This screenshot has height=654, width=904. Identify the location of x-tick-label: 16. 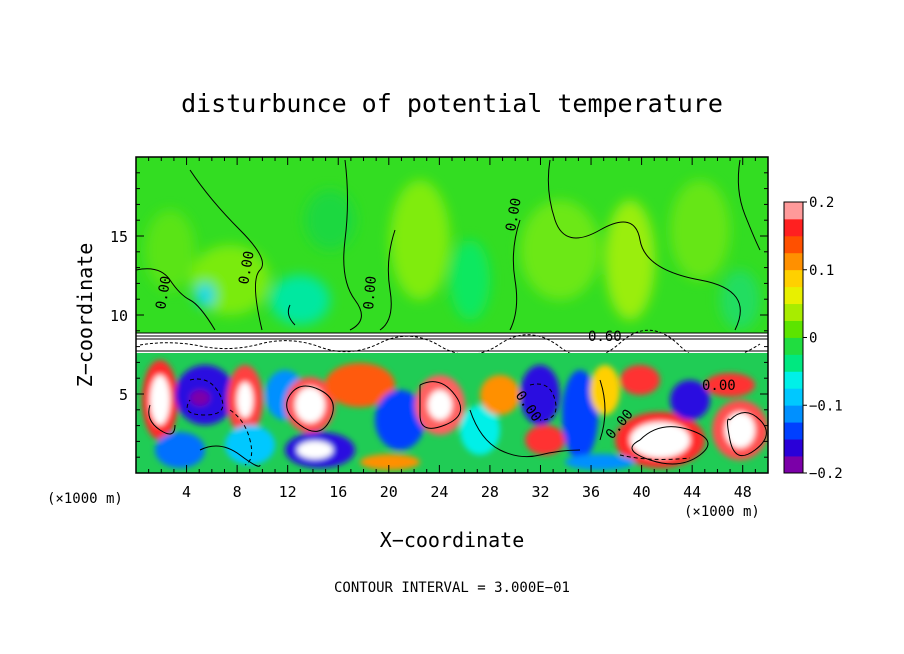
(338, 492).